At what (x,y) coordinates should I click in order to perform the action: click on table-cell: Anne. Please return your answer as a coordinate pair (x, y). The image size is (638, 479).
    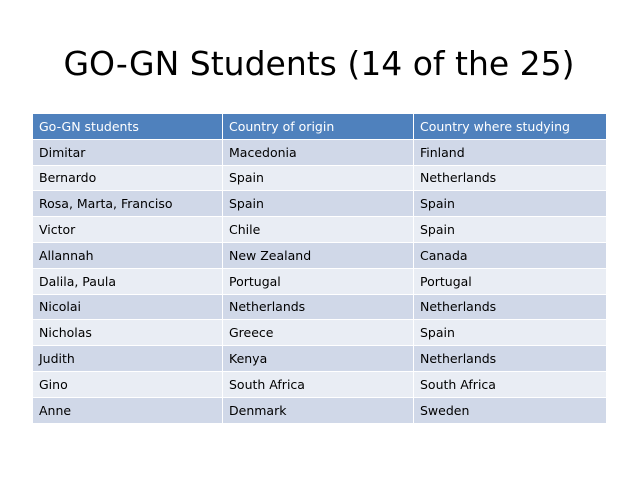
    Looking at the image, I should click on (127, 410).